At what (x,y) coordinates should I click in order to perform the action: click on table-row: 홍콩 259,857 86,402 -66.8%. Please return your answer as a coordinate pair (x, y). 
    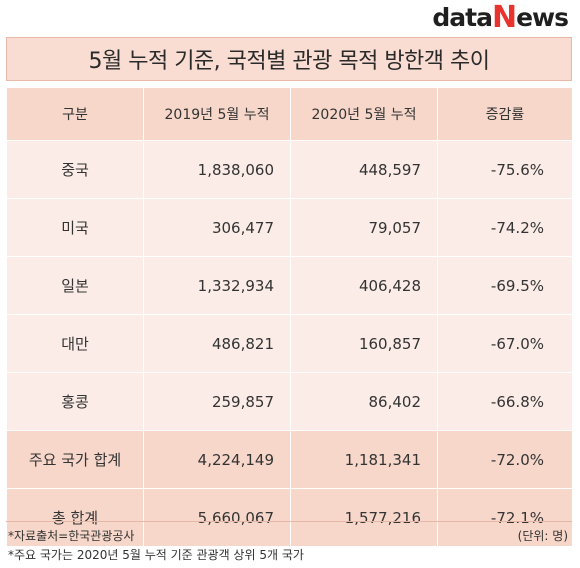
    Looking at the image, I should click on (289, 401).